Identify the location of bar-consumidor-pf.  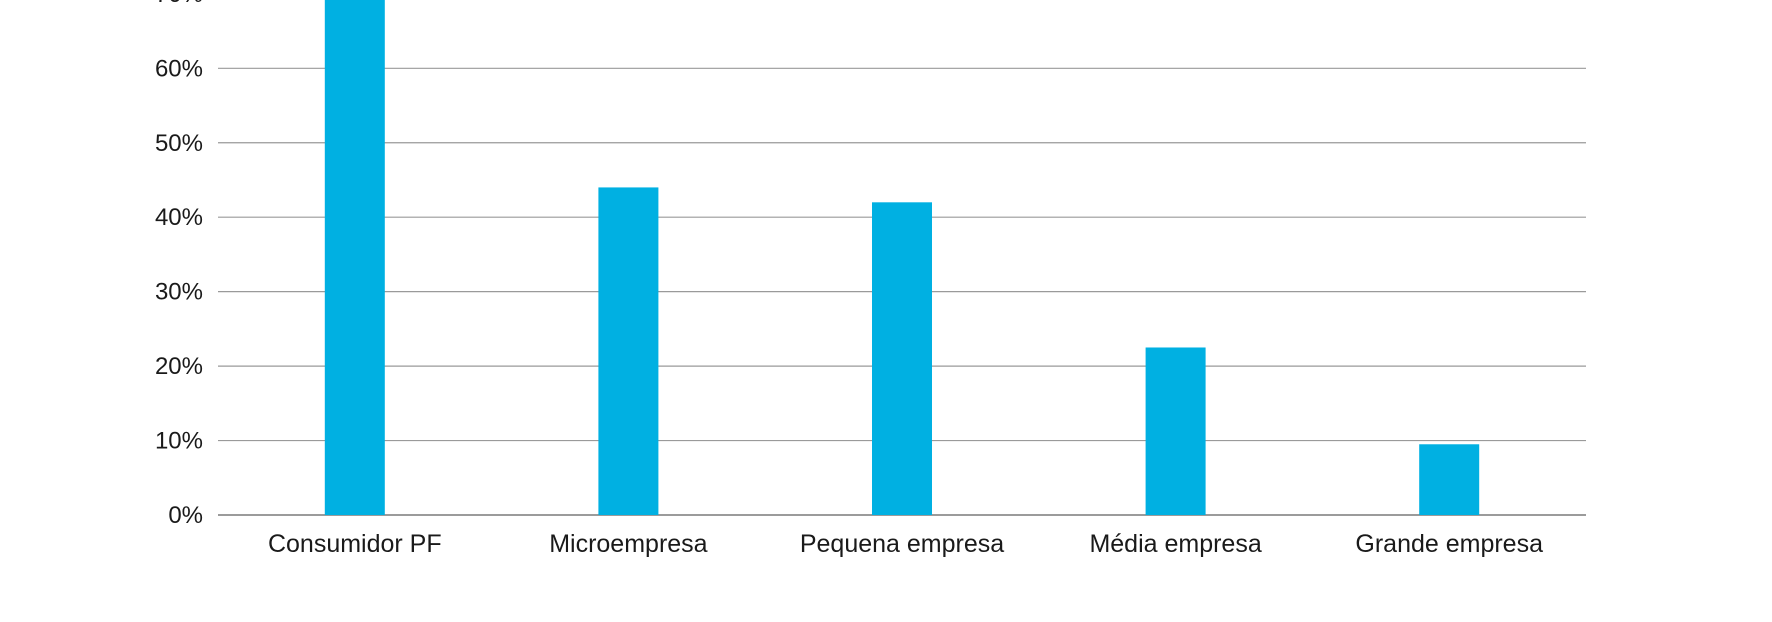
(354, 258).